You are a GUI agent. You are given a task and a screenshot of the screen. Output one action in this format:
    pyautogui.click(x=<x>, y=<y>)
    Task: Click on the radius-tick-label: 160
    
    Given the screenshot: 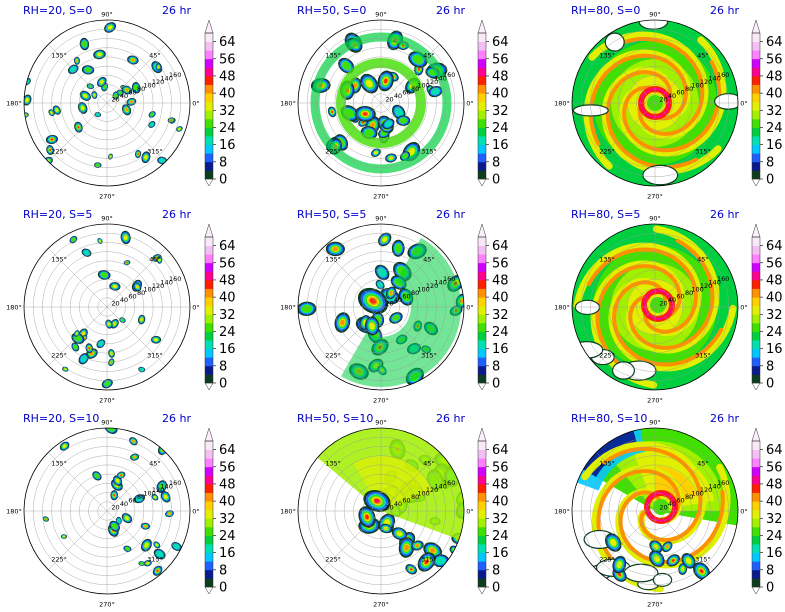 What is the action you would take?
    pyautogui.click(x=449, y=483)
    